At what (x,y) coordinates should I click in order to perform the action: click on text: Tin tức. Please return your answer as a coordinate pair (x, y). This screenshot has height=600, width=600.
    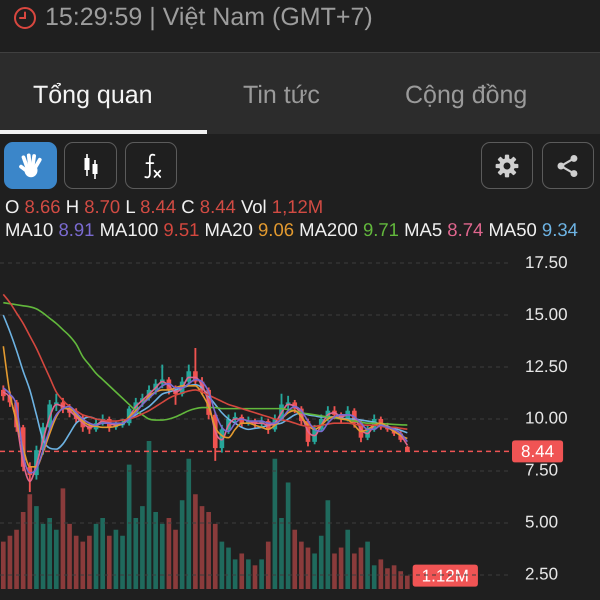
    Looking at the image, I should click on (281, 95).